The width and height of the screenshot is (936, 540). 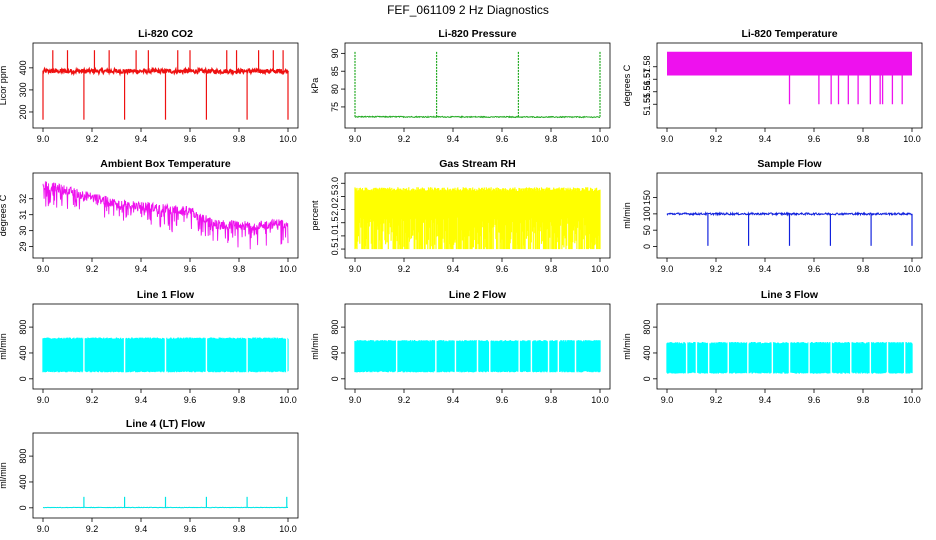 What do you see at coordinates (789, 34) in the screenshot?
I see `chart-title: Li-820 Temperature` at bounding box center [789, 34].